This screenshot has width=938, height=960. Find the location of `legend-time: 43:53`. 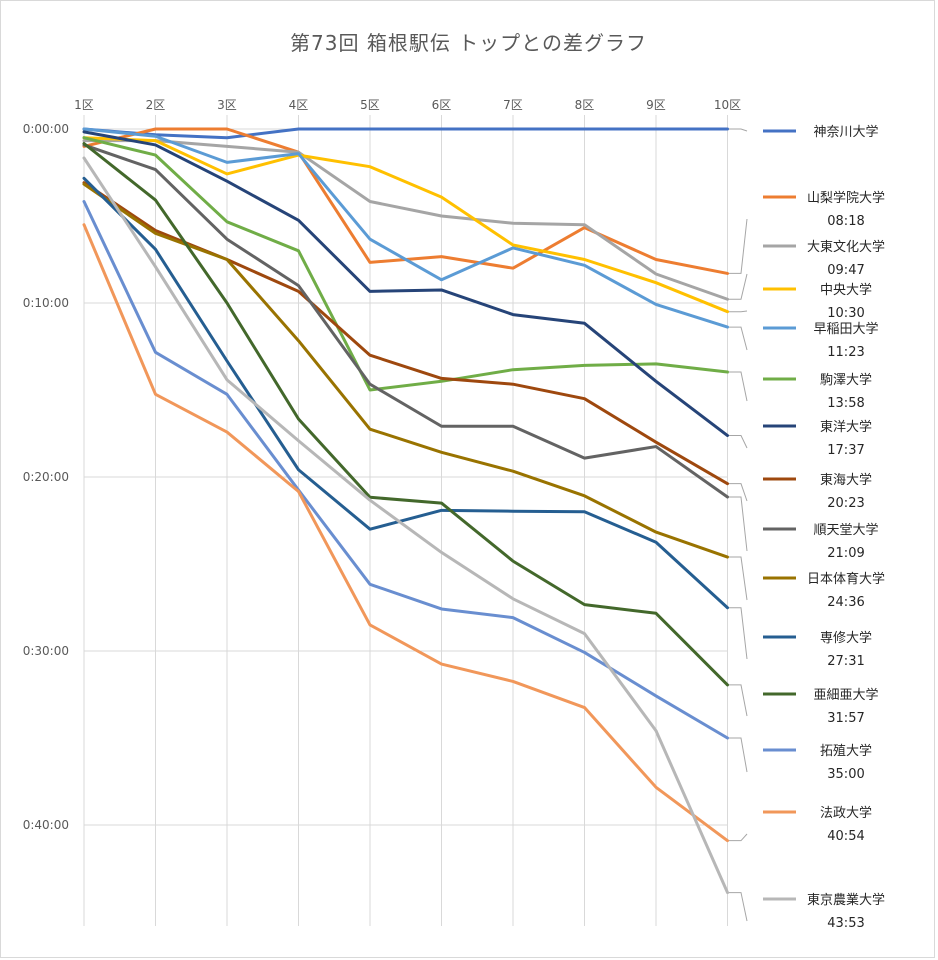

legend-time: 43:53 is located at coordinates (845, 923).